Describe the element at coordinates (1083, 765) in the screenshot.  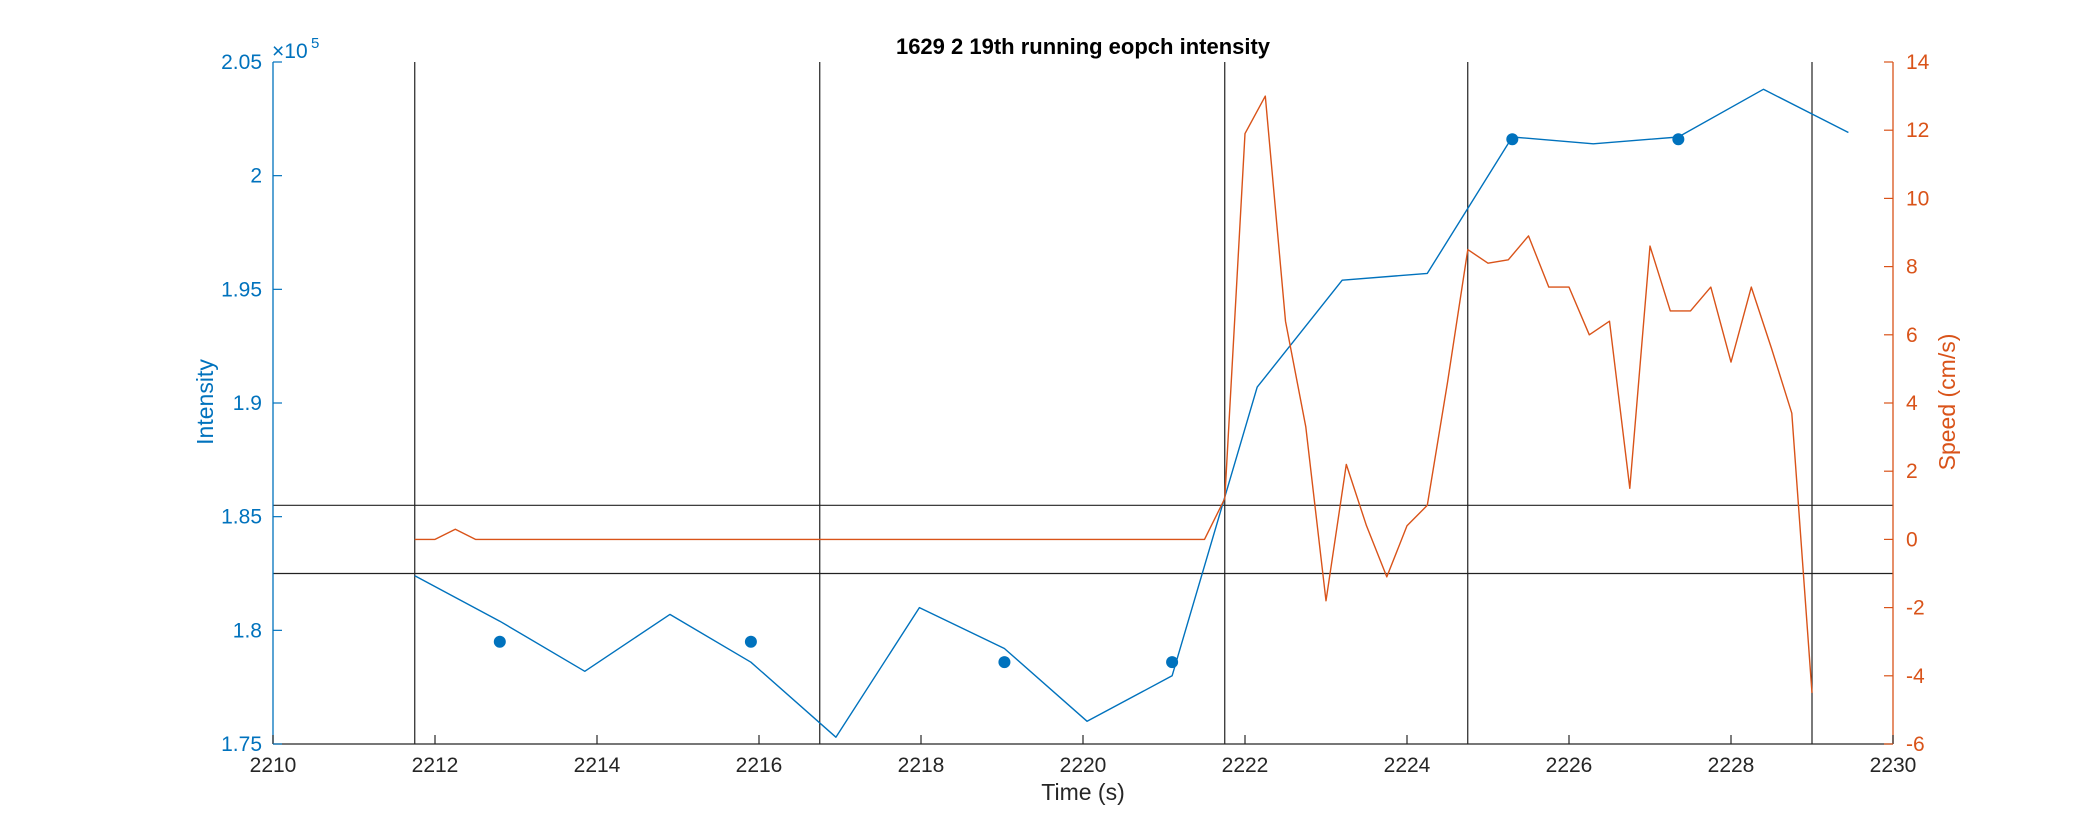
I see `x-tick-label: 2220` at that location.